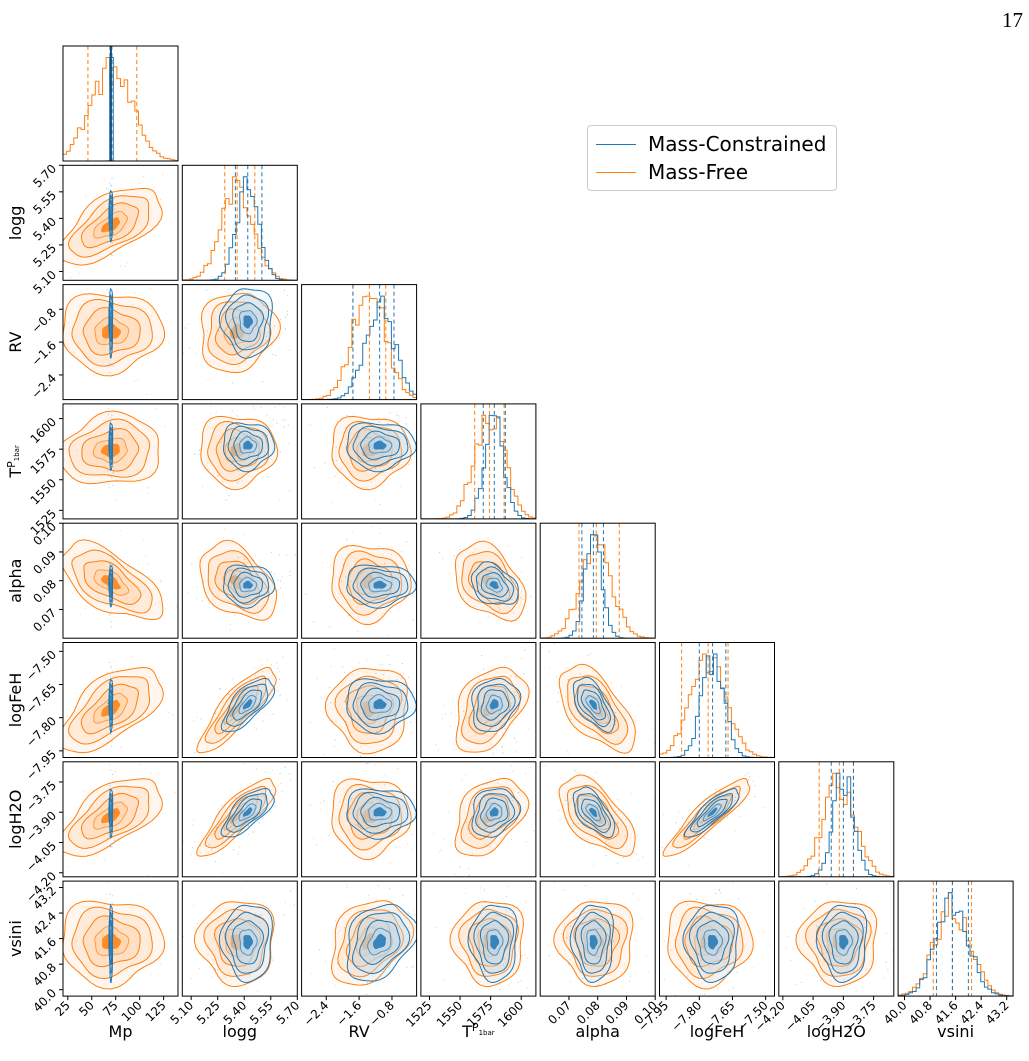 The height and width of the screenshot is (1061, 1029). Describe the element at coordinates (920, 1012) in the screenshot. I see `x-tick-label: 40.8` at that location.